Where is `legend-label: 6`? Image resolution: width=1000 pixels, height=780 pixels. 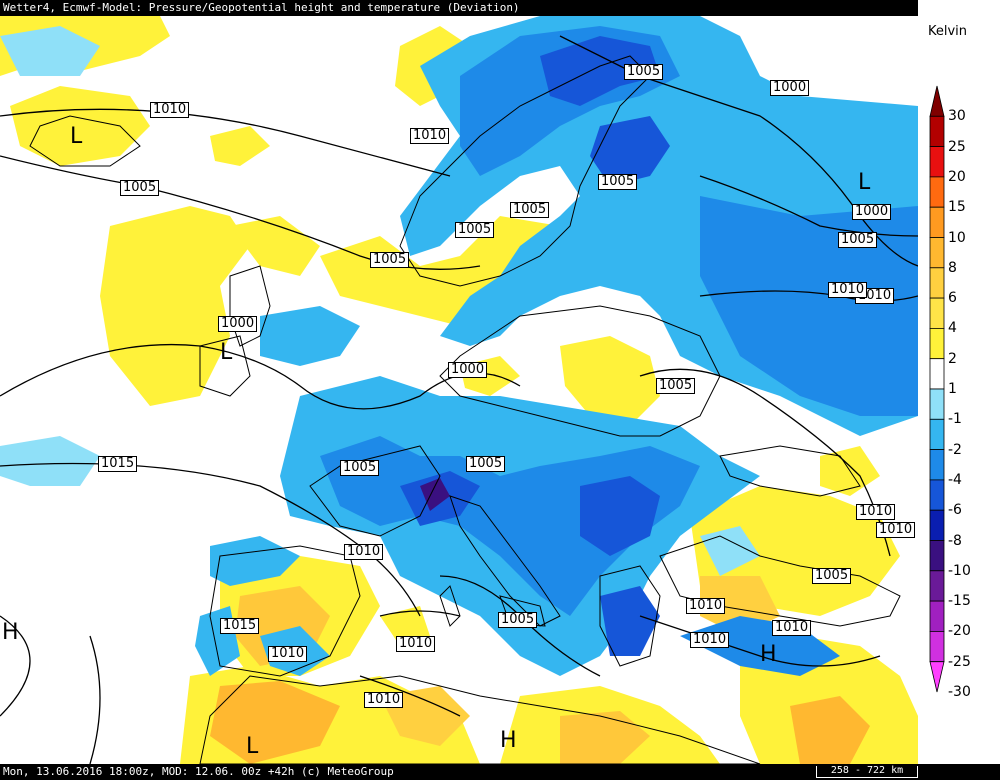 legend-label: 6 is located at coordinates (952, 298).